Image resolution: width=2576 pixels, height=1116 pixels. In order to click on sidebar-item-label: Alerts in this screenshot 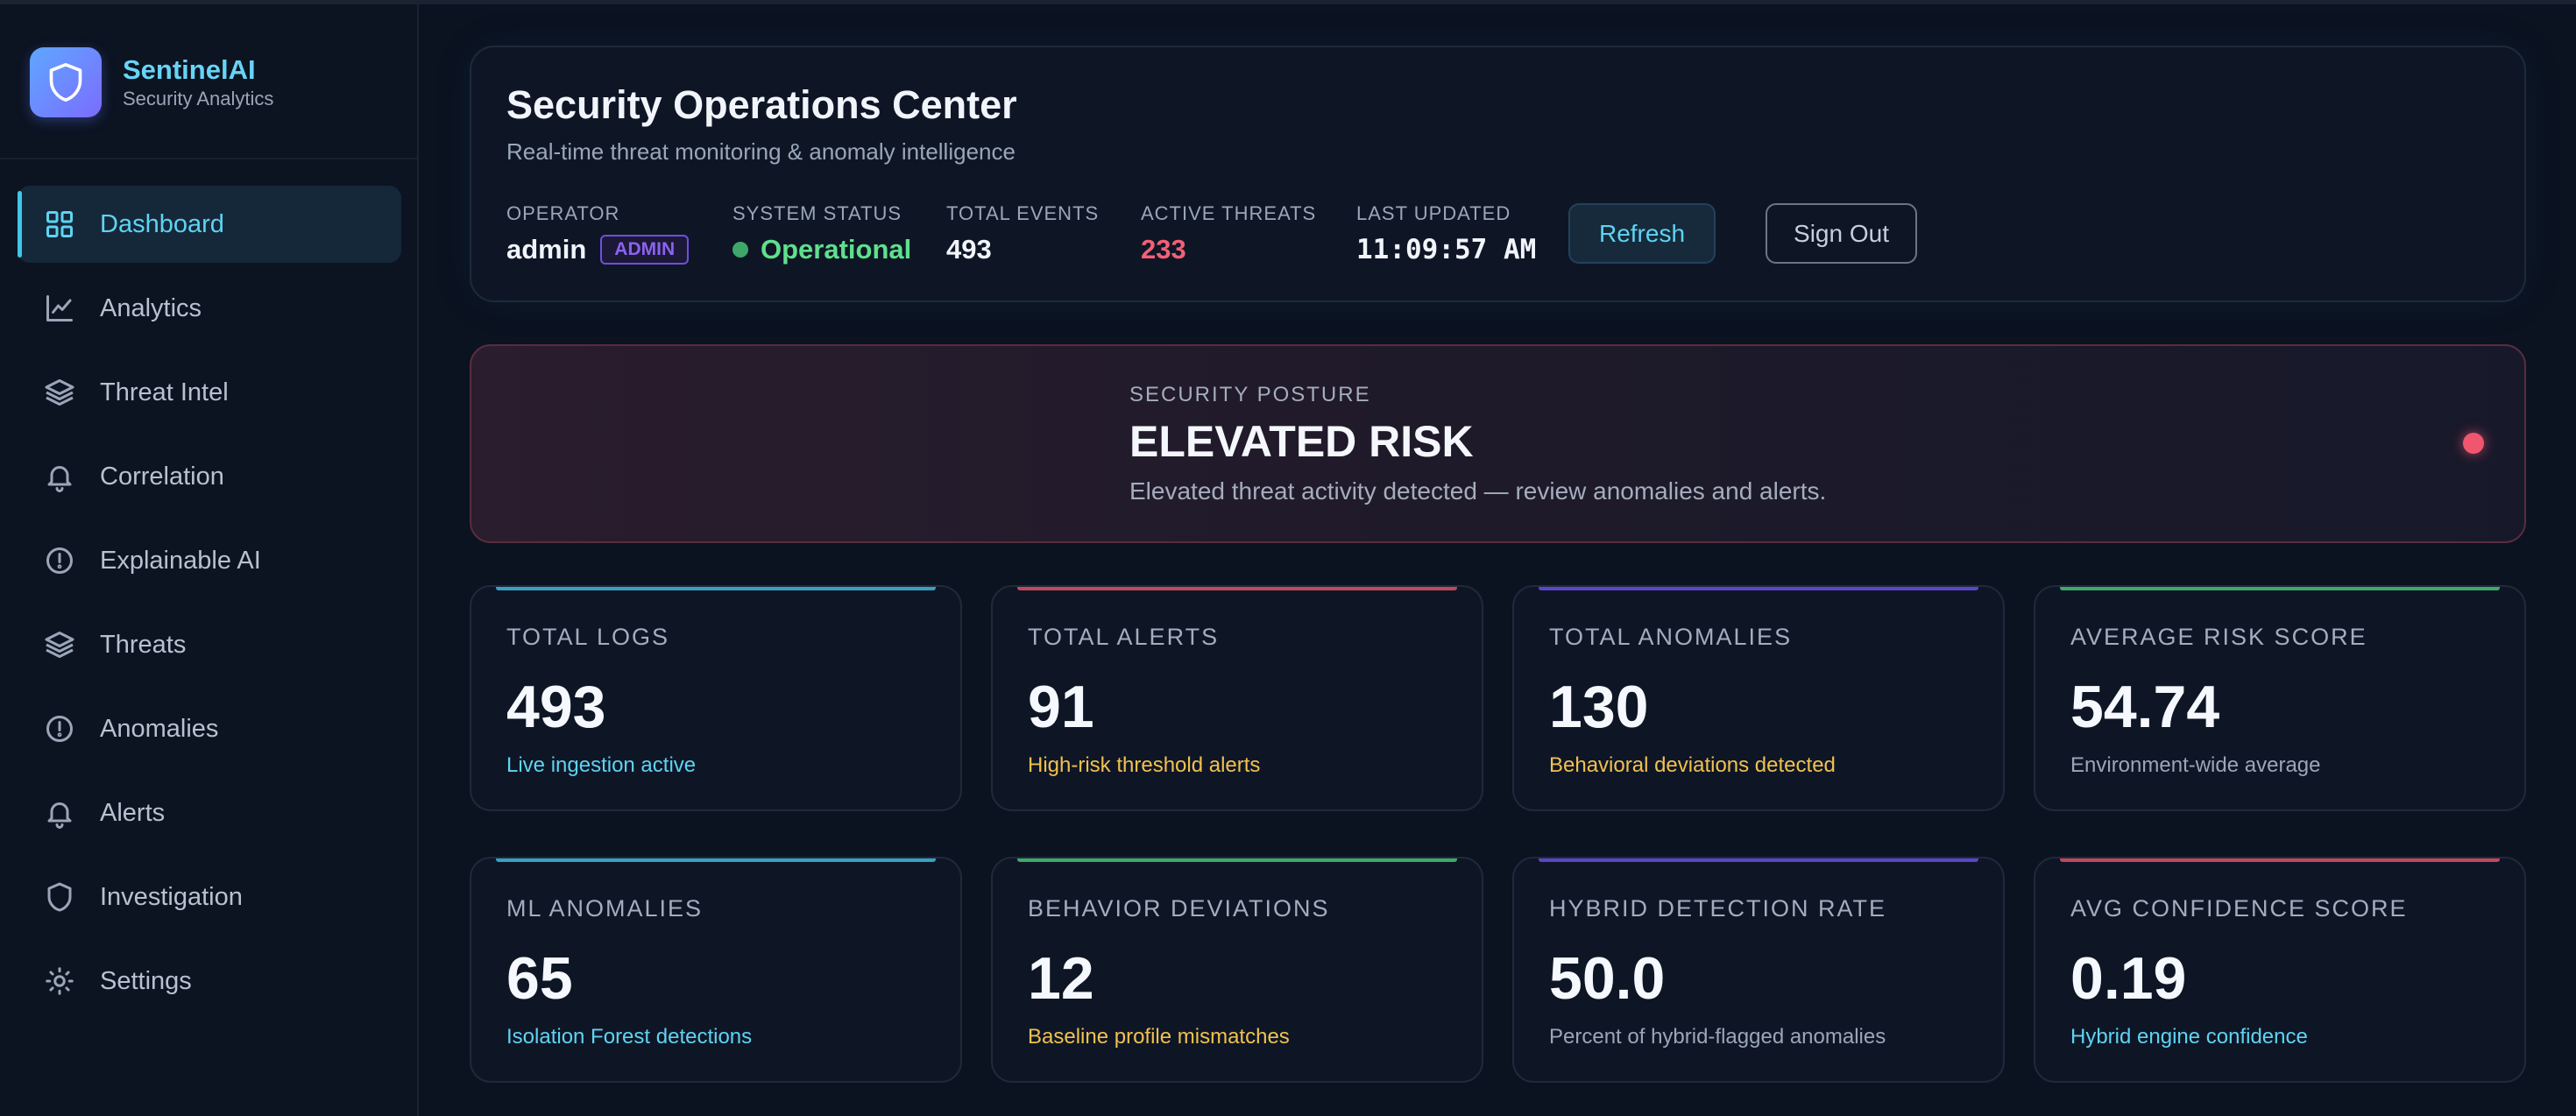, I will do `click(133, 812)`.